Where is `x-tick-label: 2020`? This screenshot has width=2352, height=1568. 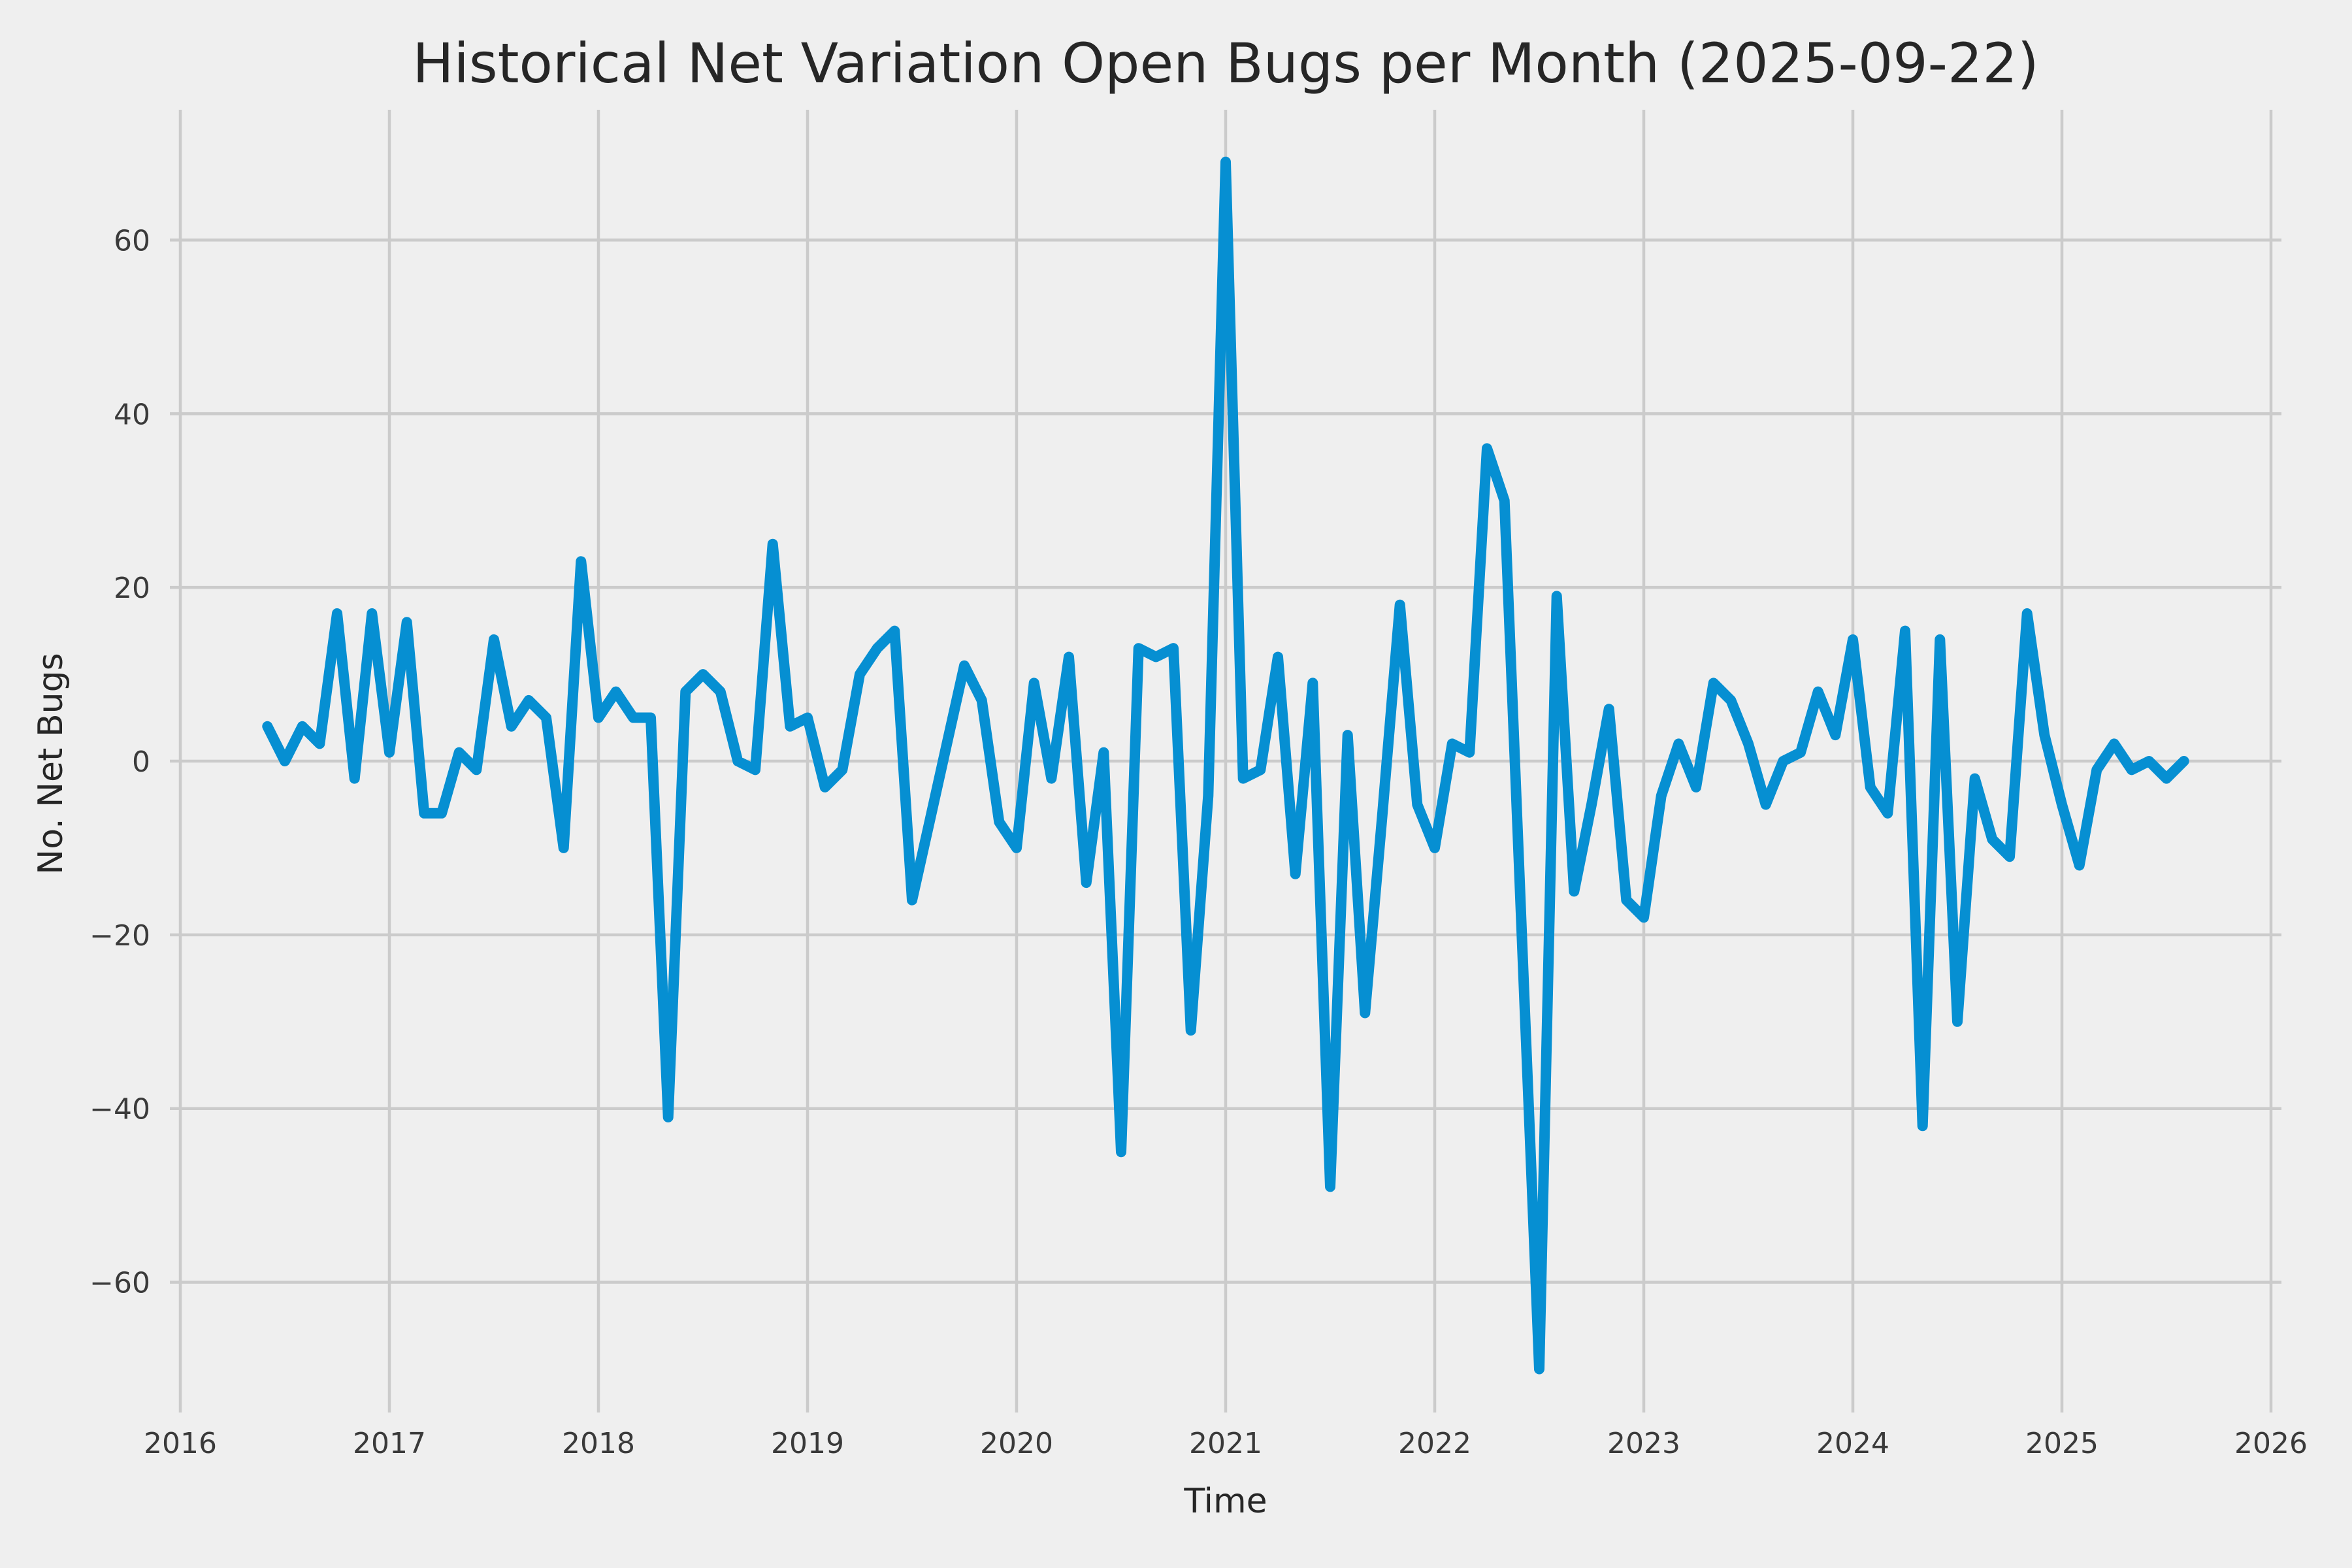 x-tick-label: 2020 is located at coordinates (1016, 1443).